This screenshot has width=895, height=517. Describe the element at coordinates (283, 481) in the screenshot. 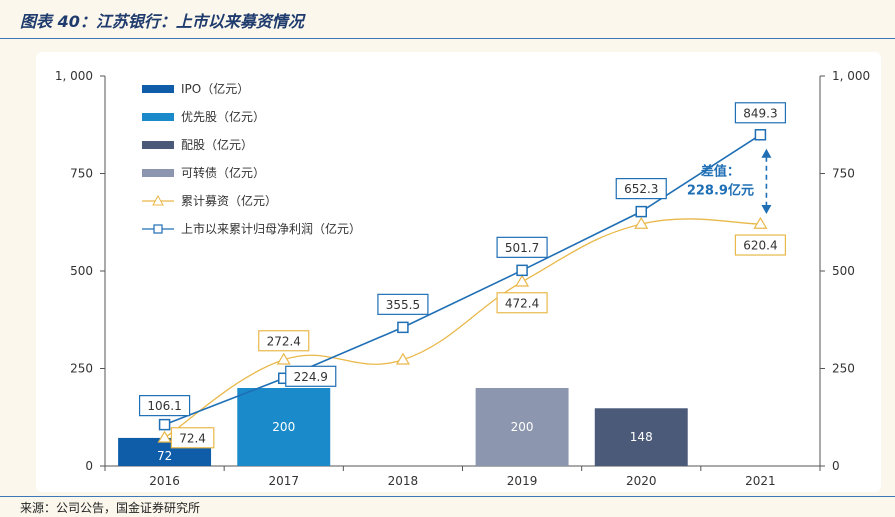

I see `x-tick-label: 2017` at that location.